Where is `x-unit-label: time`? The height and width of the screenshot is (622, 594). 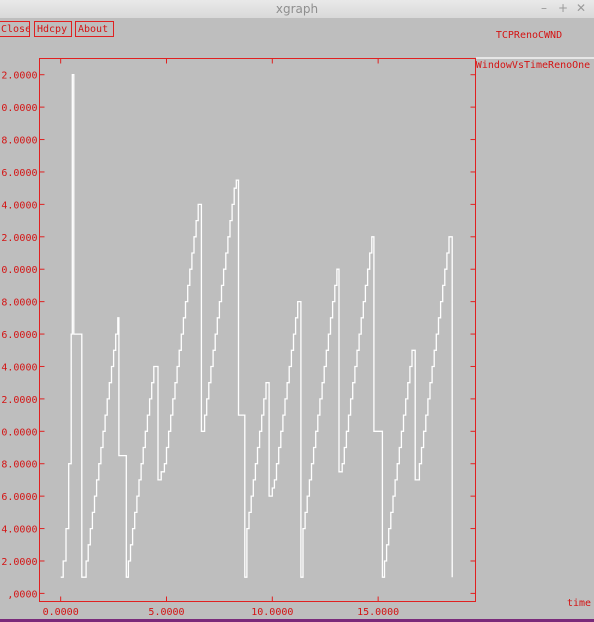
x-unit-label: time is located at coordinates (579, 603).